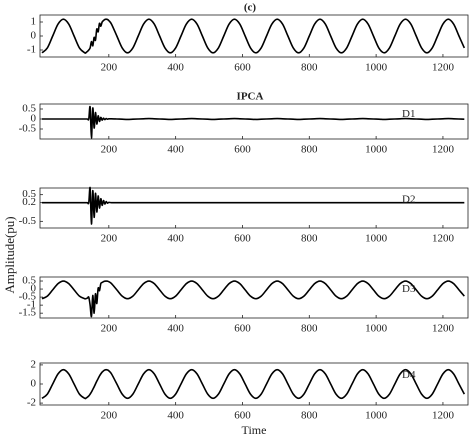 This screenshot has width=474, height=439. I want to click on panel-annotation: D4, so click(409, 375).